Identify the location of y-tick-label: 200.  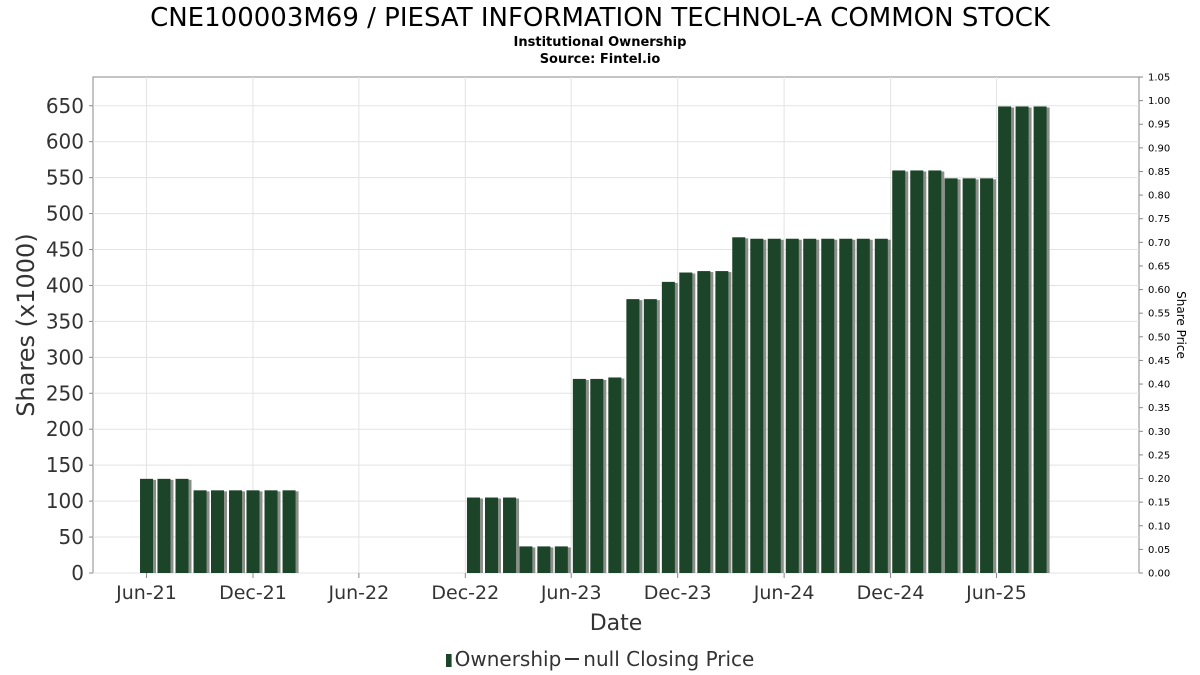
(65, 429).